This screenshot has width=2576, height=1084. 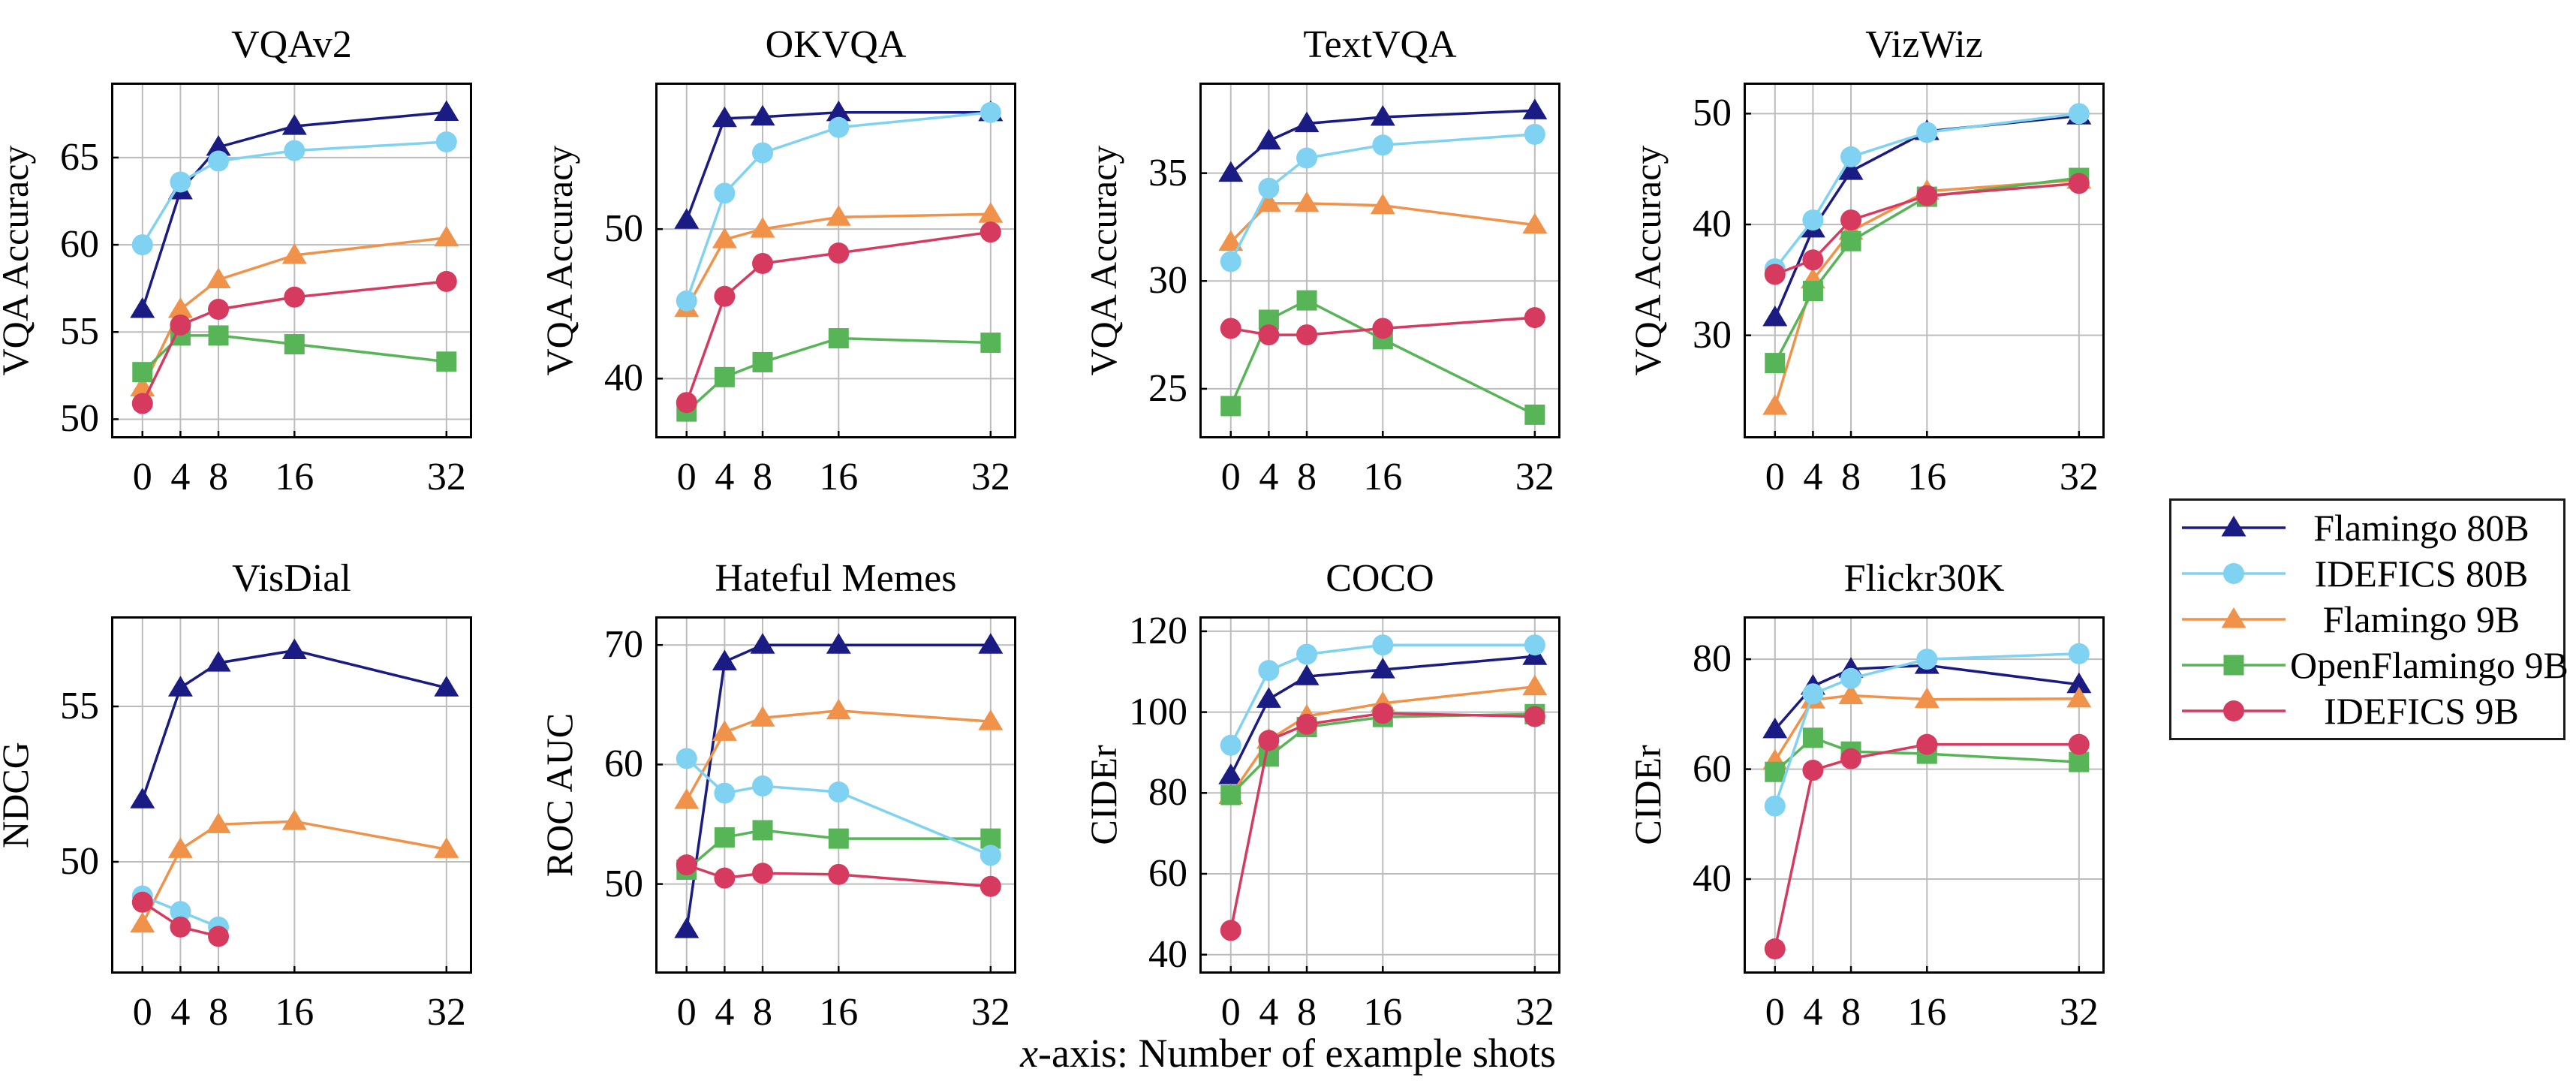 What do you see at coordinates (18, 795) in the screenshot?
I see `y-axis-title: NDCG` at bounding box center [18, 795].